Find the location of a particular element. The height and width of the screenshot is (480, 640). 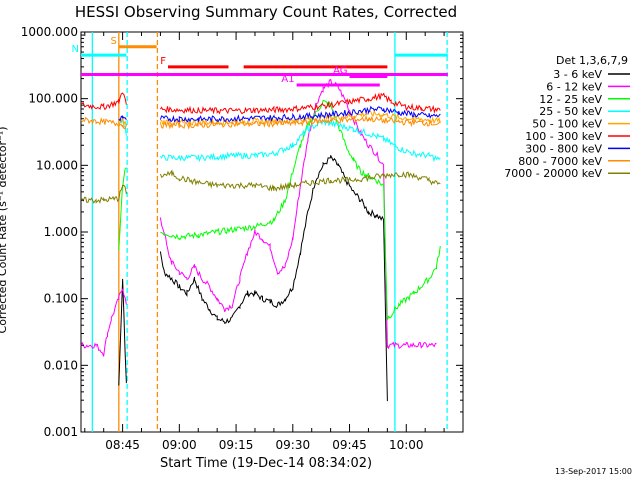

y-tick-label-1: 100.000 is located at coordinates (53, 99).